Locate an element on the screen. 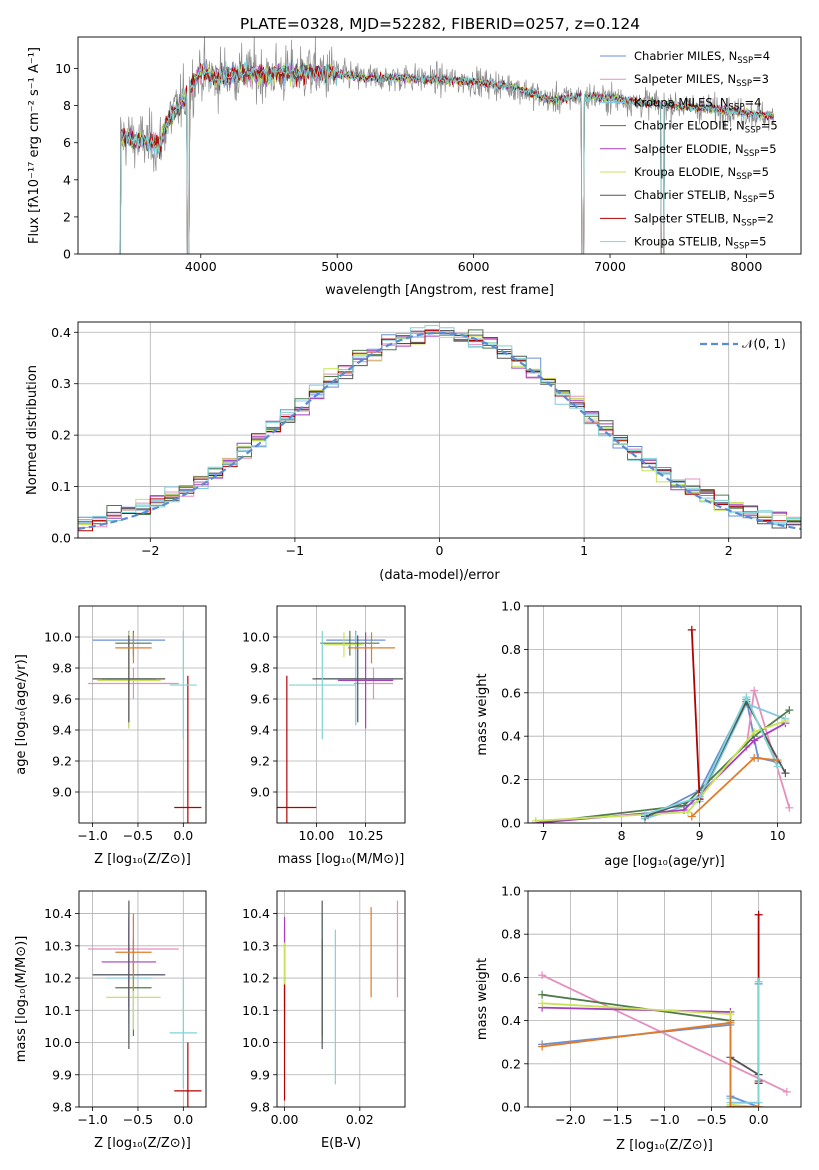  y-tick-label: 10.0 is located at coordinates (58, 637).